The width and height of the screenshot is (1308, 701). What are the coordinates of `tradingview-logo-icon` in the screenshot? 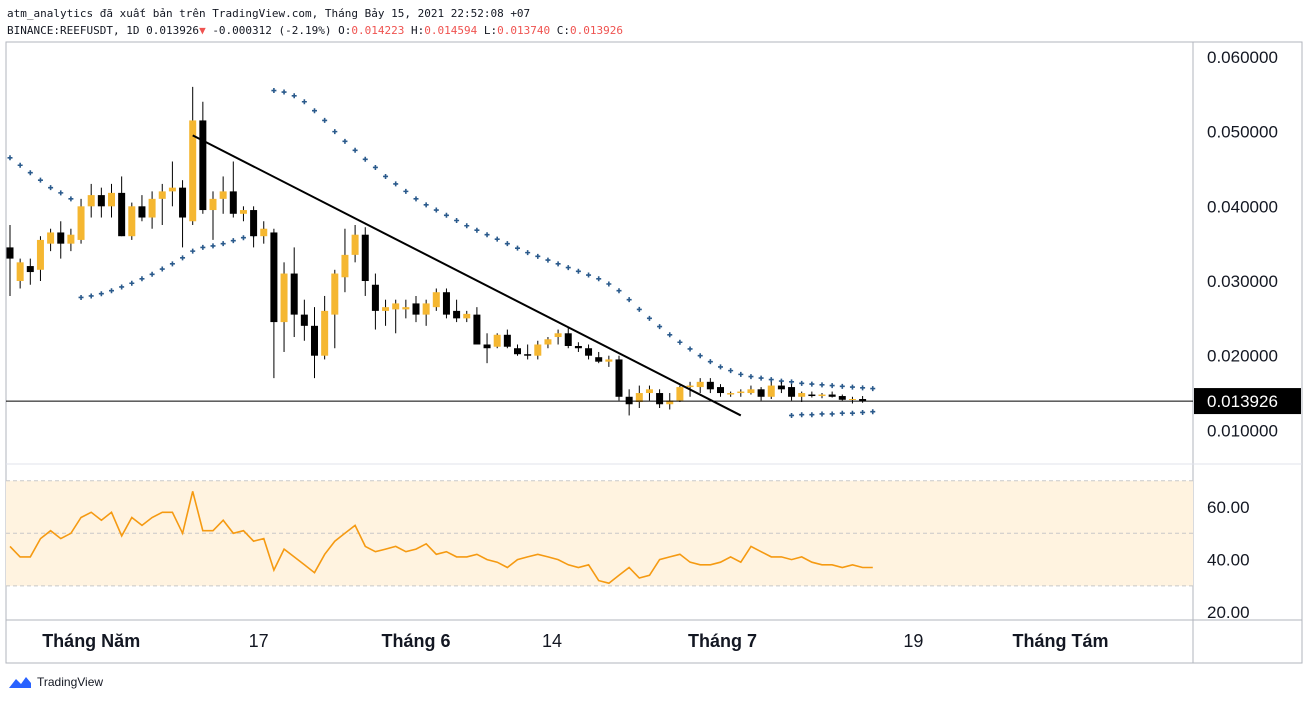 It's located at (20, 682).